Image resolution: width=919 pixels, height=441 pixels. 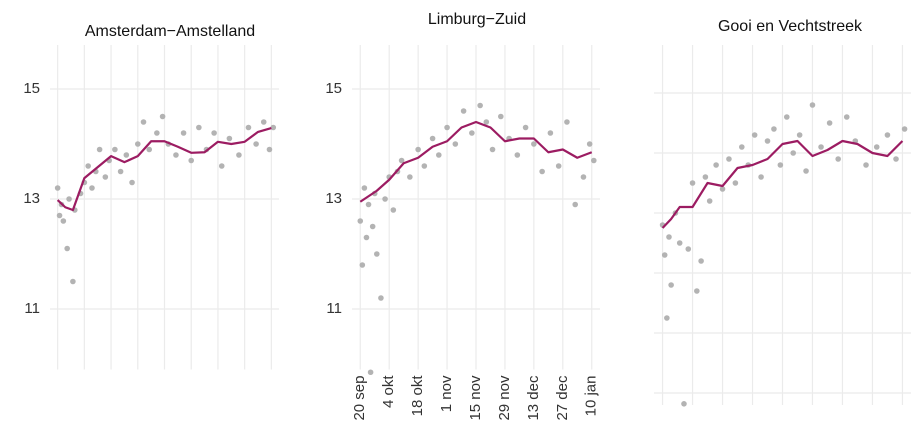 What do you see at coordinates (388, 391) in the screenshot?
I see `x-tick-label: 4 okt` at bounding box center [388, 391].